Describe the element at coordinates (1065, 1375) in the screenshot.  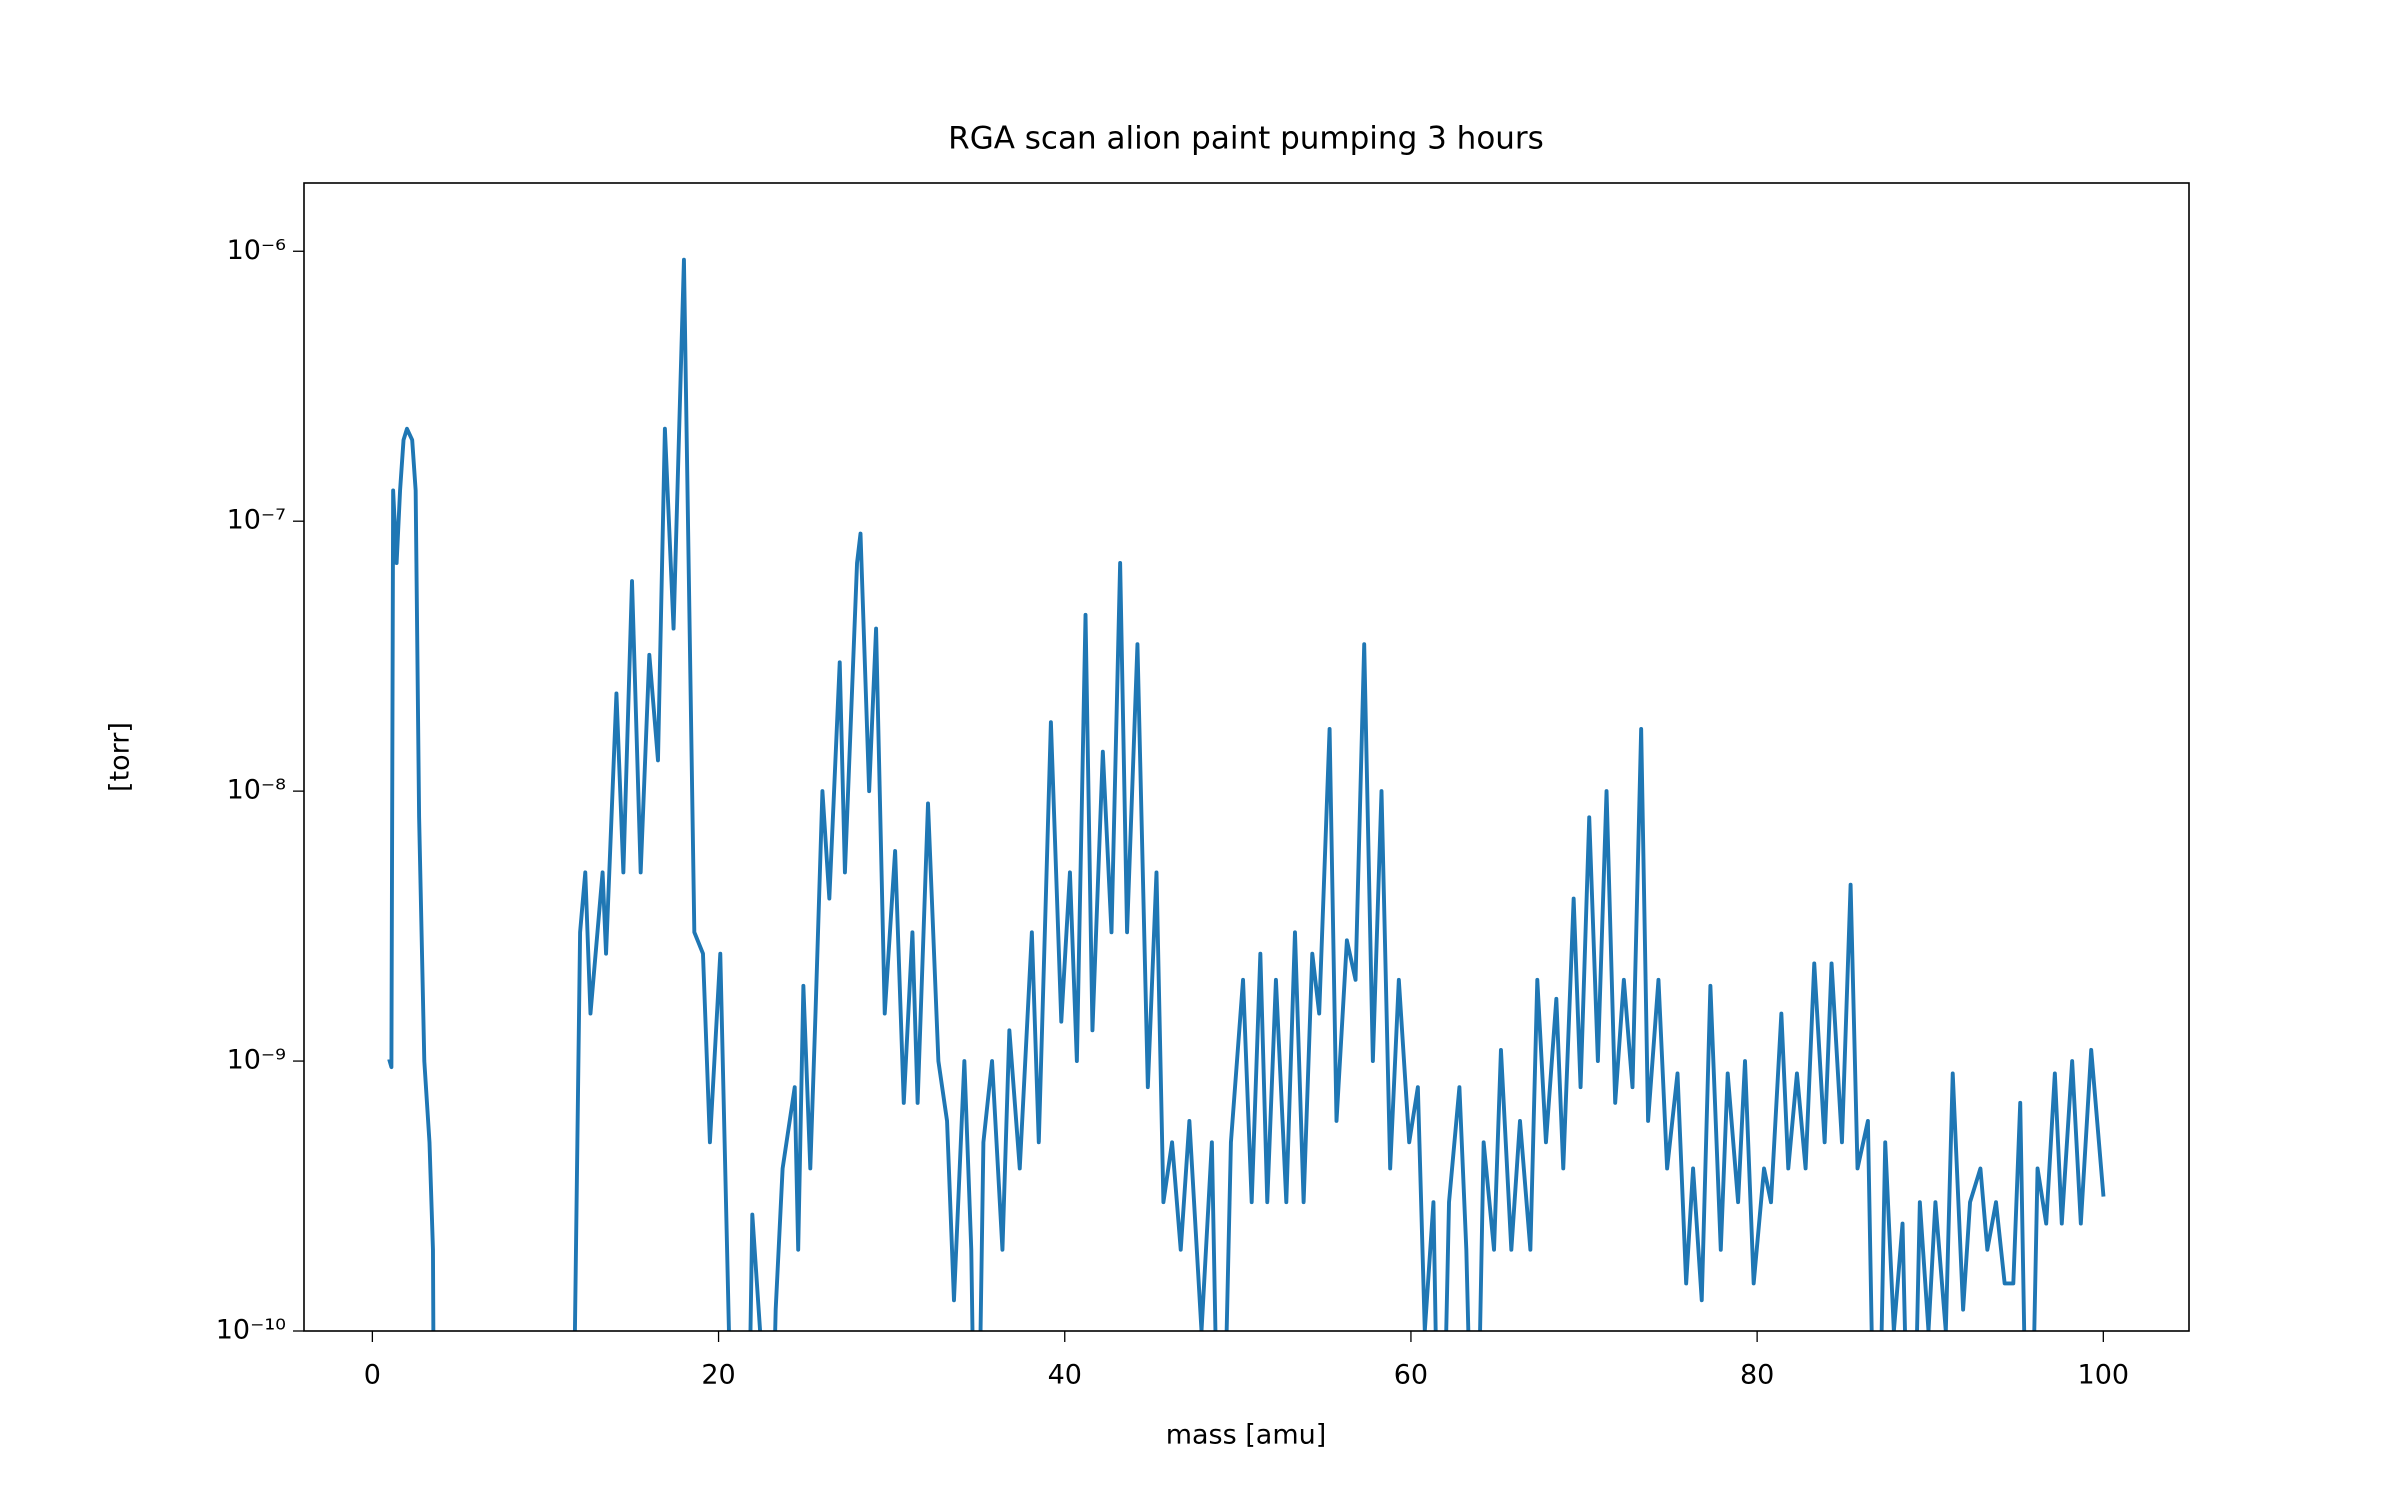
I see `x-tick-label: 40` at that location.